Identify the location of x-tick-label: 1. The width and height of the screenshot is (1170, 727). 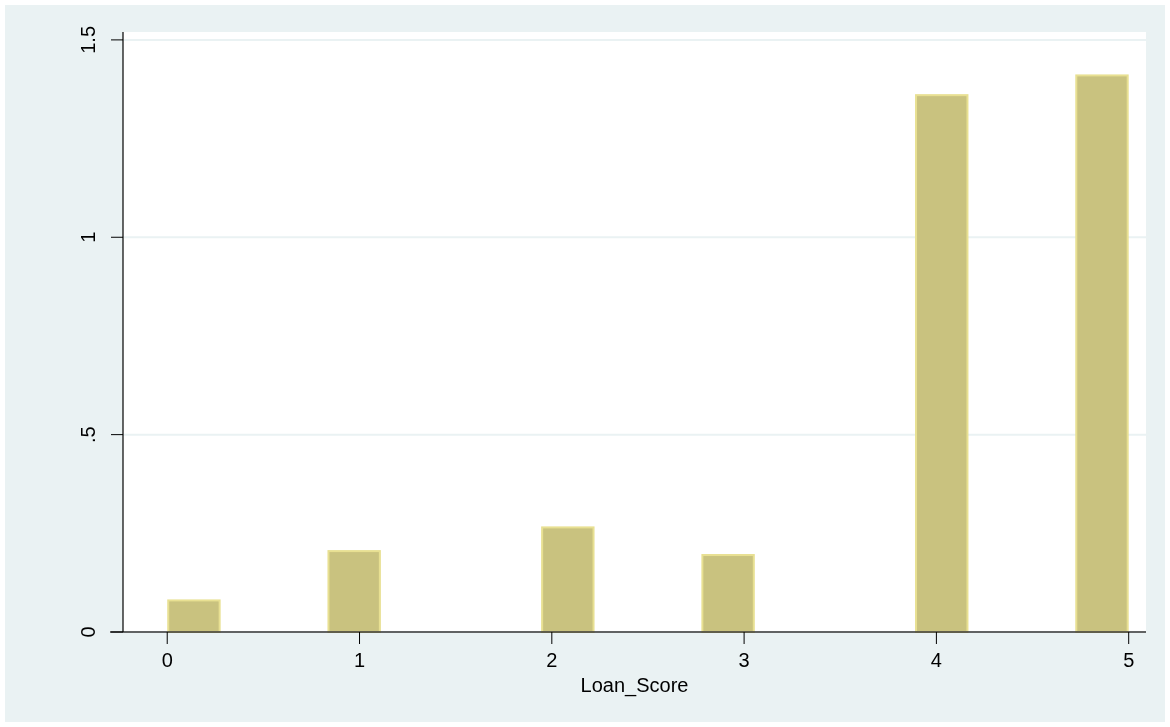
(359, 660).